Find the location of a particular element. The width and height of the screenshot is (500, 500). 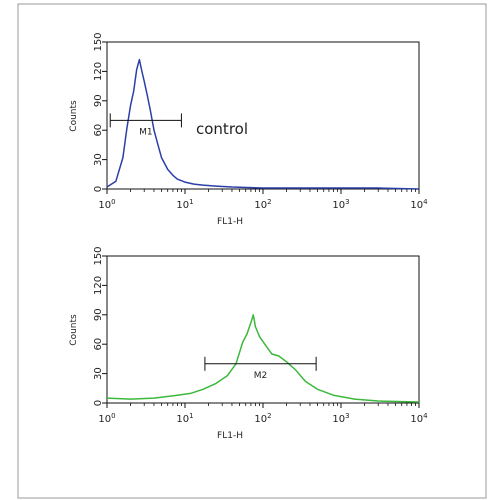

annotation-control: control is located at coordinates (222, 129).